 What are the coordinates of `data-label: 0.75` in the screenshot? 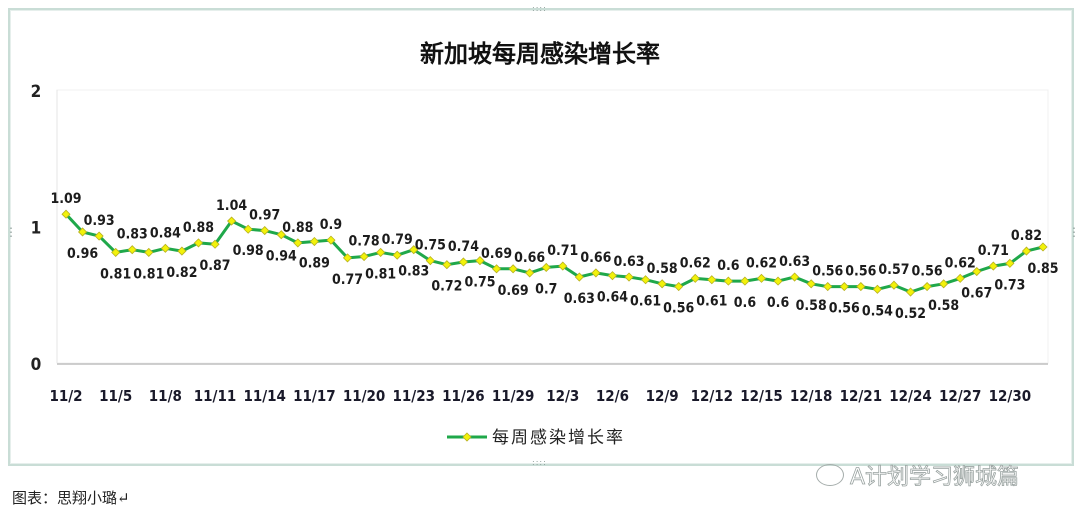 It's located at (479, 283).